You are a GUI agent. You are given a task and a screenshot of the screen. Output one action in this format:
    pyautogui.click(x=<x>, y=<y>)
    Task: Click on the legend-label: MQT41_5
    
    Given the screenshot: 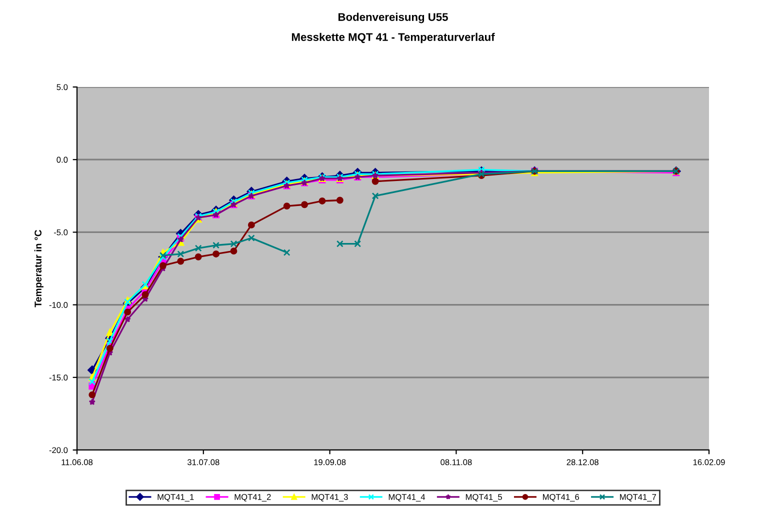 What is the action you would take?
    pyautogui.click(x=484, y=498)
    